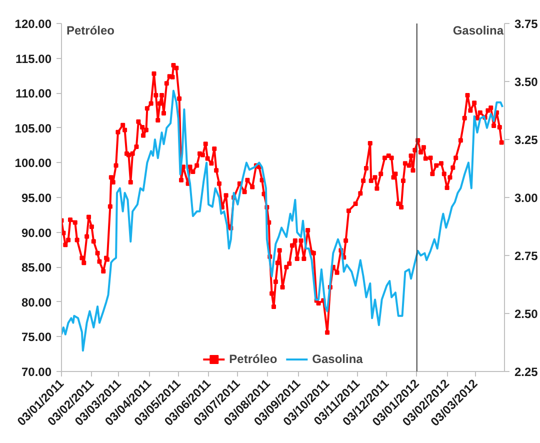 This screenshot has width=540, height=443. Describe the element at coordinates (526, 372) in the screenshot. I see `y2-tick-label: 2.25` at that location.